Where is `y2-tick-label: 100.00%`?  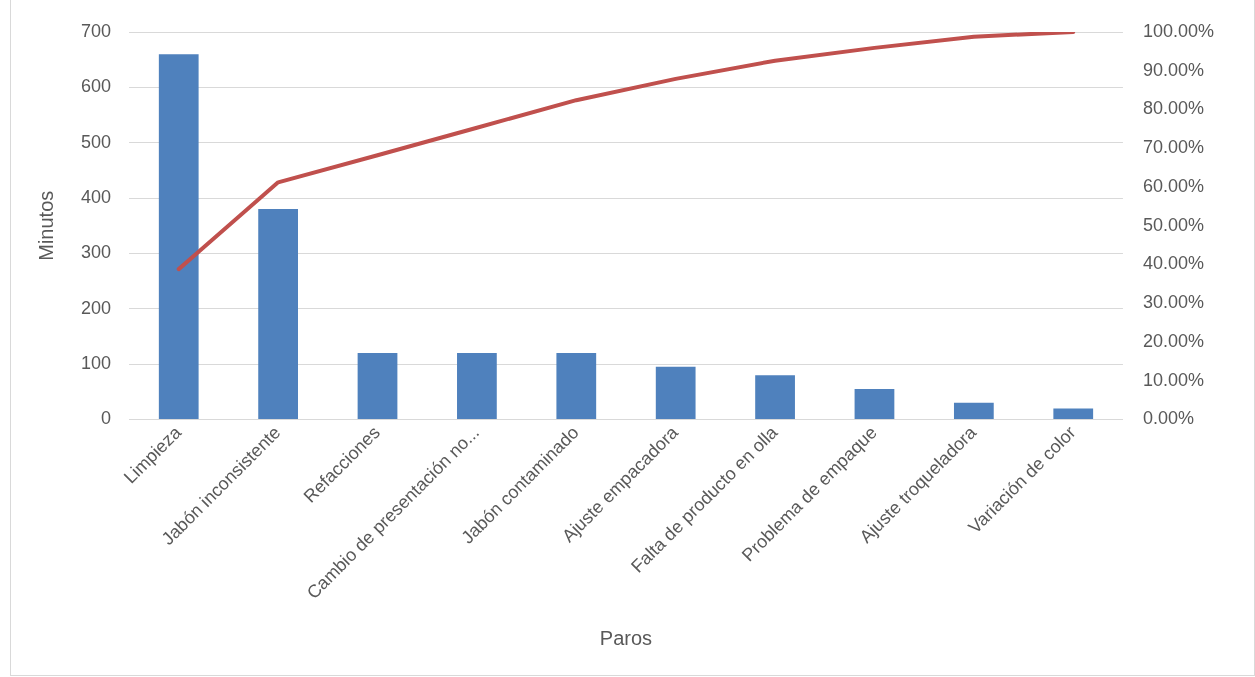
y2-tick-label: 100.00% is located at coordinates (1178, 30).